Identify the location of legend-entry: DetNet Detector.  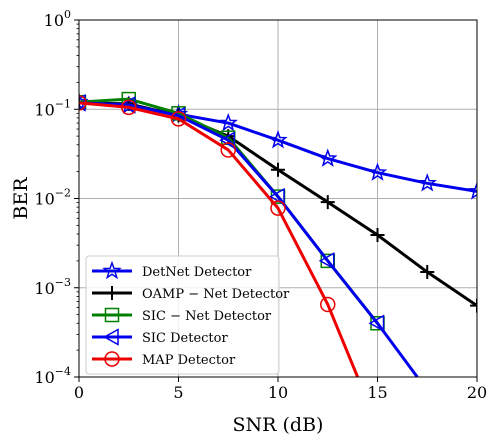
(172, 270).